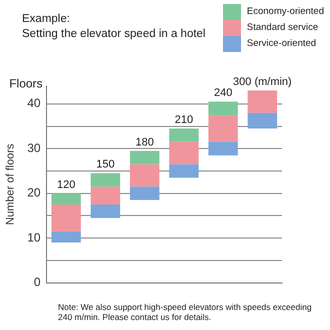 The image size is (330, 330). What do you see at coordinates (37, 282) in the screenshot?
I see `y-tick-label: 0` at bounding box center [37, 282].